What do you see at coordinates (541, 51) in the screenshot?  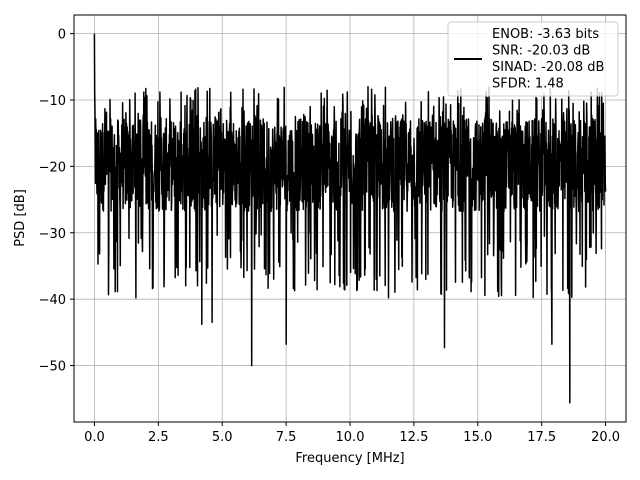 I see `legend-line-text: SNR: -20.03 dB` at bounding box center [541, 51].